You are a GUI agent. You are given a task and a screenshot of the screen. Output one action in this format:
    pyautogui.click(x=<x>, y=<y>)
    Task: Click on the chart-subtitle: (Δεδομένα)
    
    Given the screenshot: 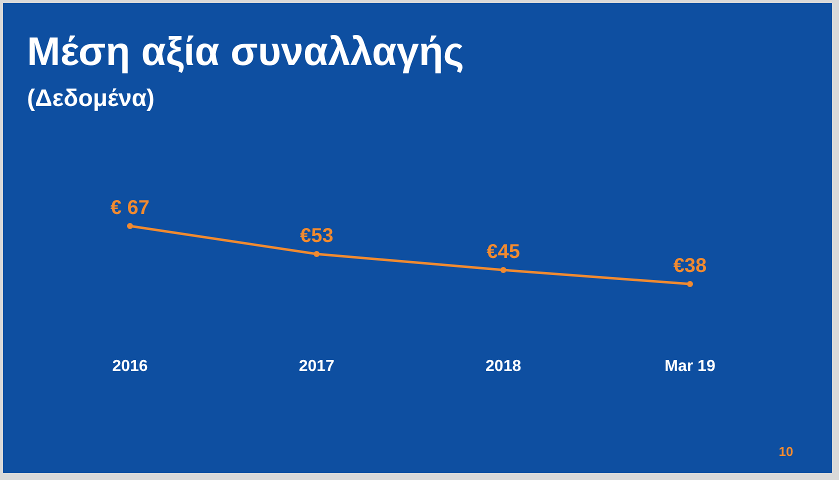 What is the action you would take?
    pyautogui.click(x=90, y=98)
    